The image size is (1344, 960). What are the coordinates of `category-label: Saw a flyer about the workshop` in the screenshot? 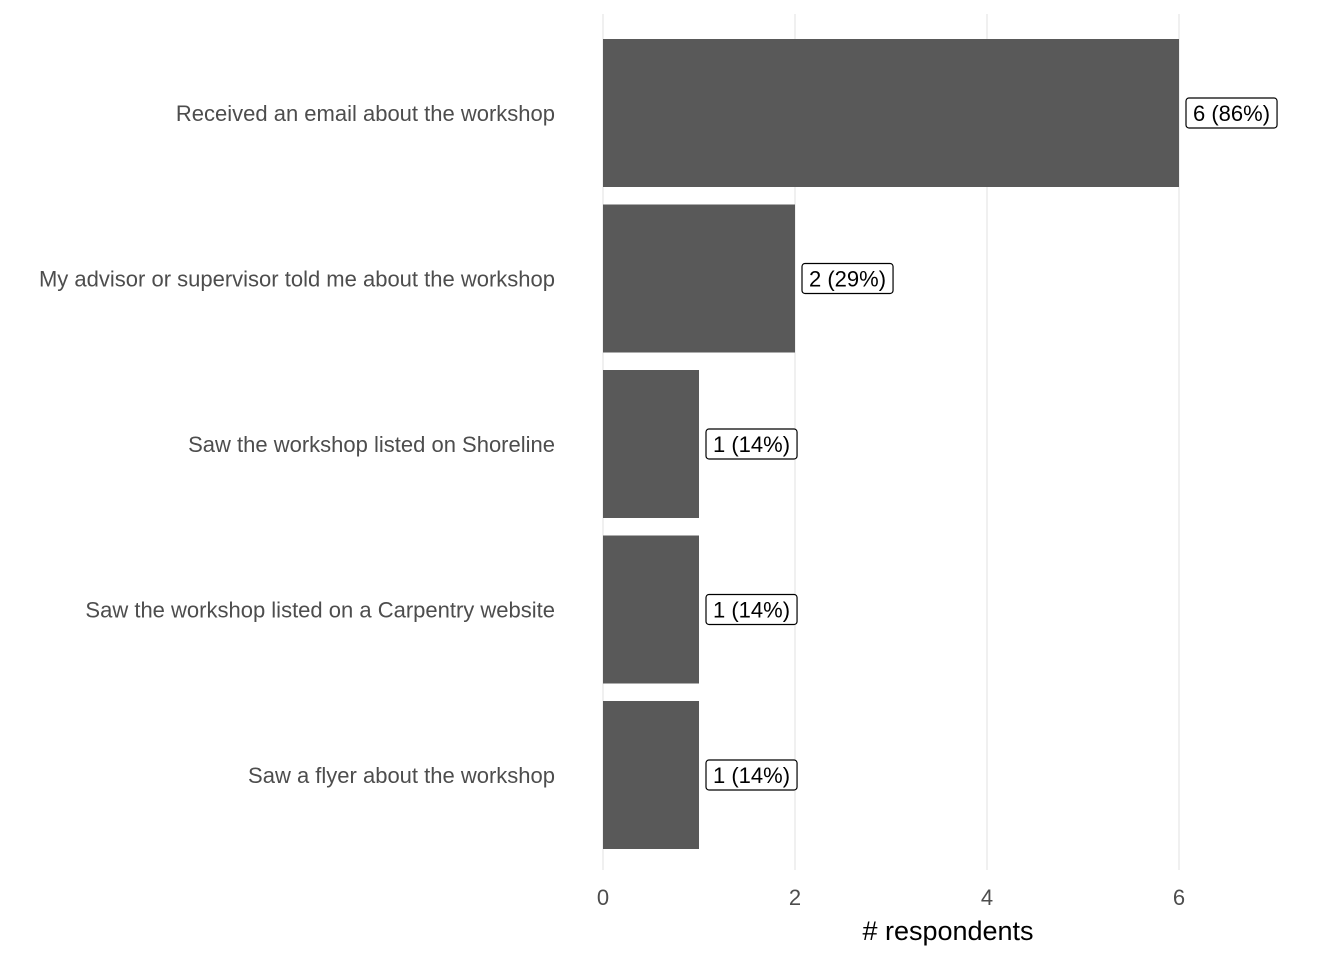 It's located at (401, 775).